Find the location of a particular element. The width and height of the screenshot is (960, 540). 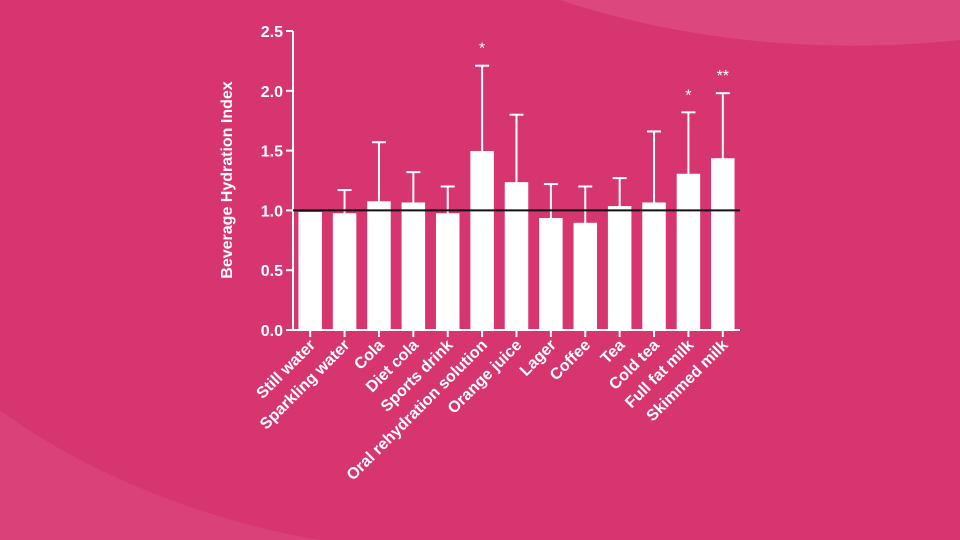

error-bars is located at coordinates (533, 144).